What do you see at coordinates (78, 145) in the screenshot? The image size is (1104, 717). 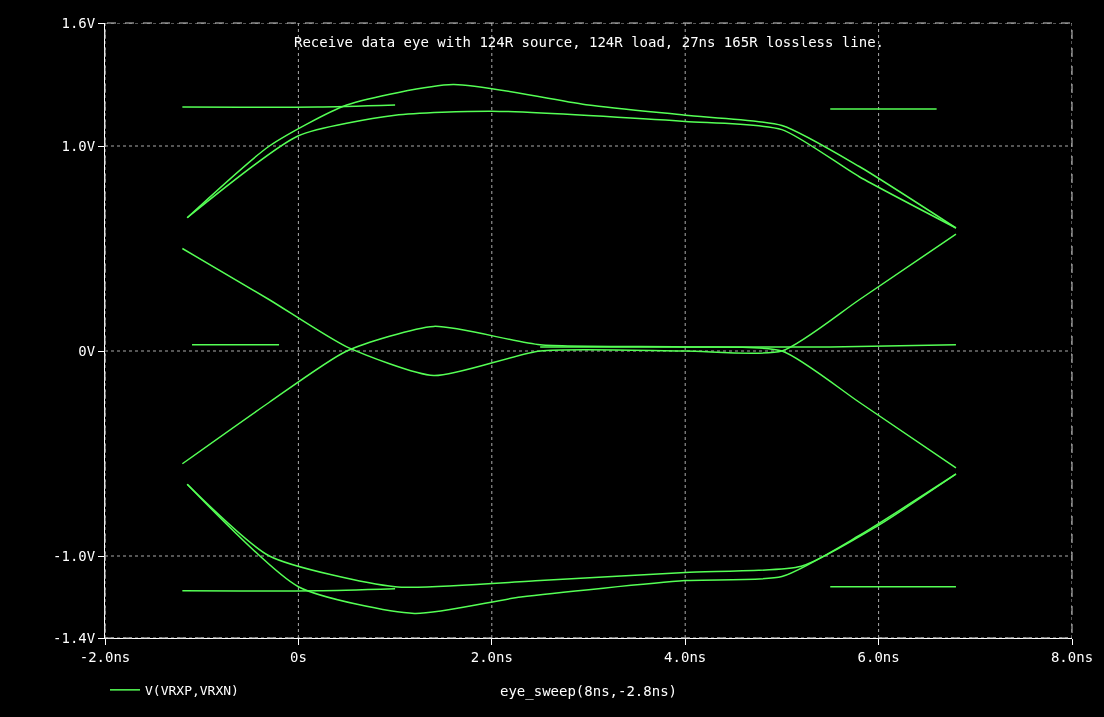 I see `y-tick-label: 1.0V` at bounding box center [78, 145].